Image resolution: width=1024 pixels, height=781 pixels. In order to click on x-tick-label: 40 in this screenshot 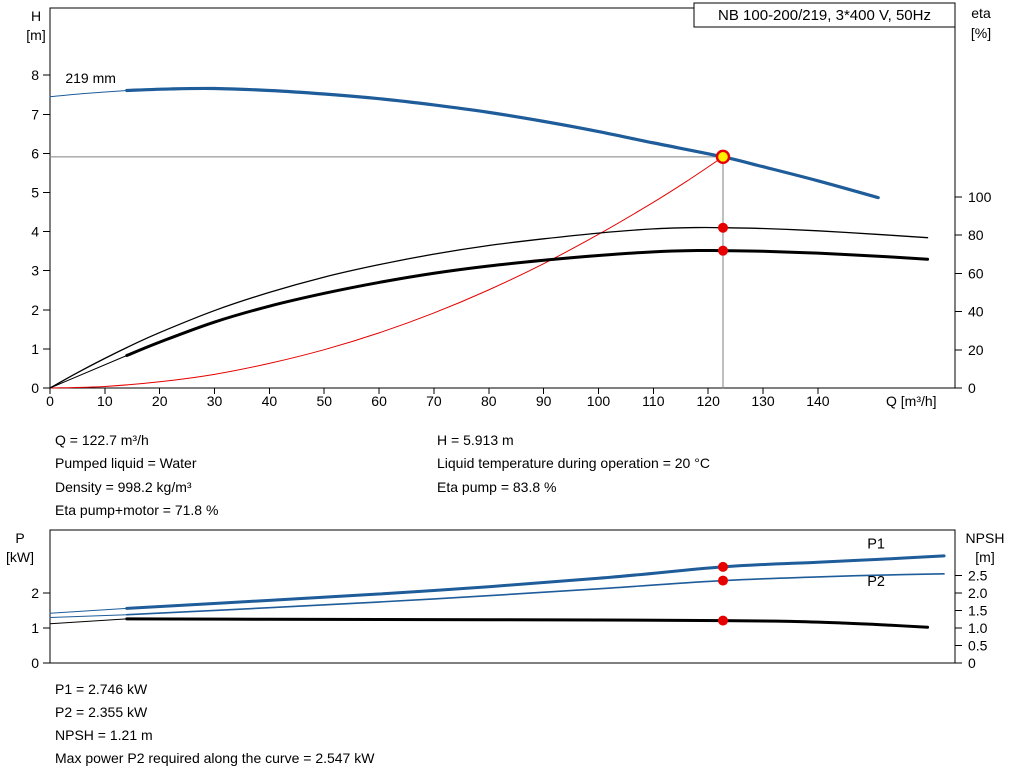, I will do `click(270, 401)`.